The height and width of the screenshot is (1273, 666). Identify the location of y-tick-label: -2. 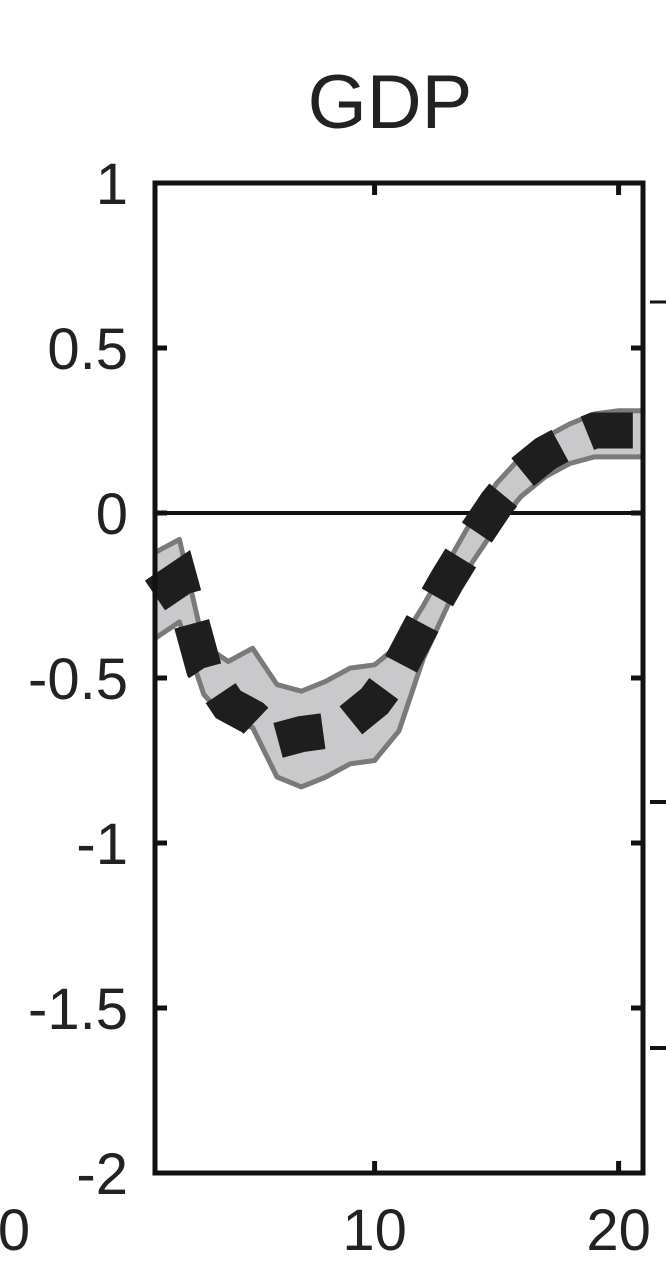
(102, 1174).